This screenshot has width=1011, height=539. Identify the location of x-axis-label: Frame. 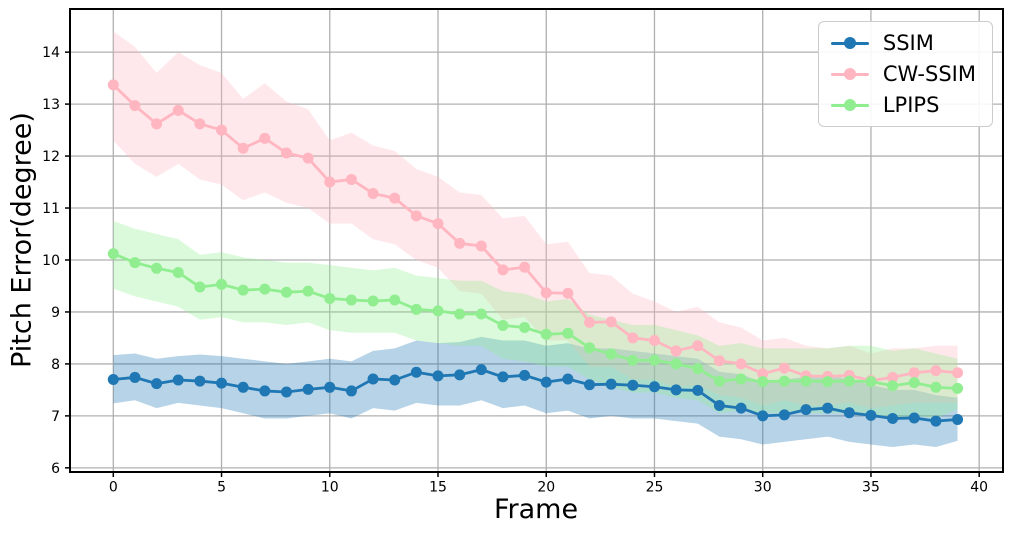
(536, 509).